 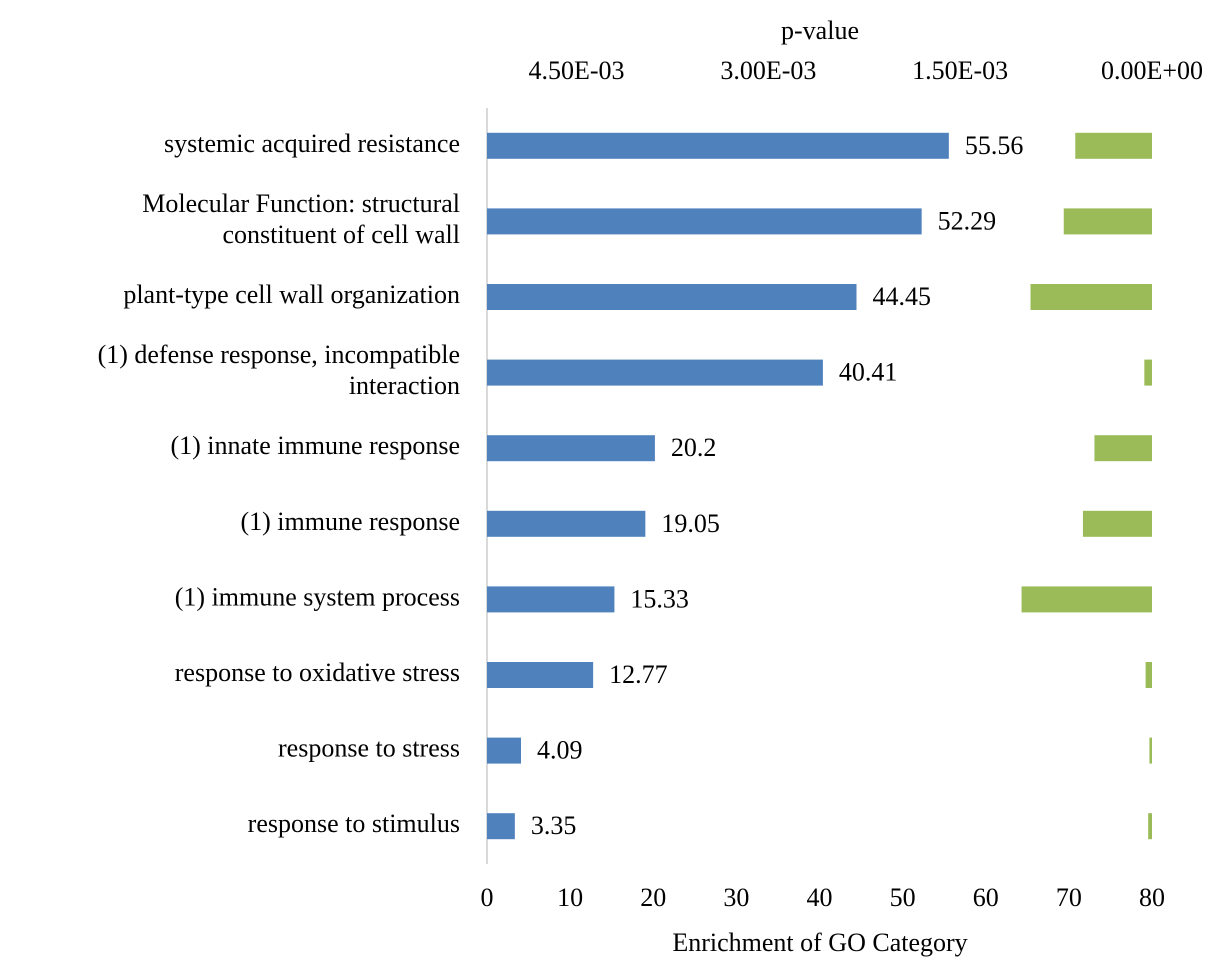 I want to click on y-tick-label: (1) immune system process, so click(x=317, y=596).